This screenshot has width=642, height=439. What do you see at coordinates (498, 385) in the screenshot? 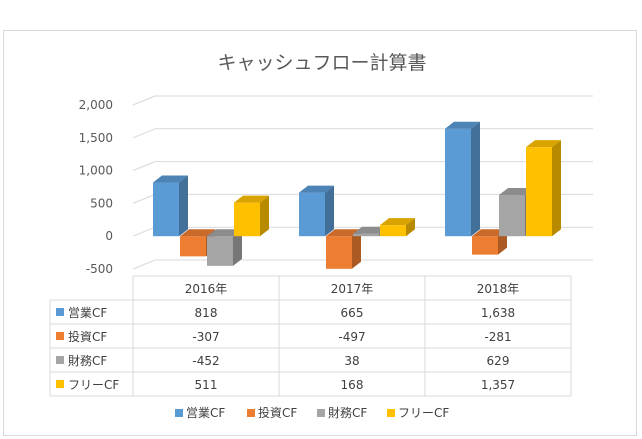
I see `data-value: 1,357` at bounding box center [498, 385].